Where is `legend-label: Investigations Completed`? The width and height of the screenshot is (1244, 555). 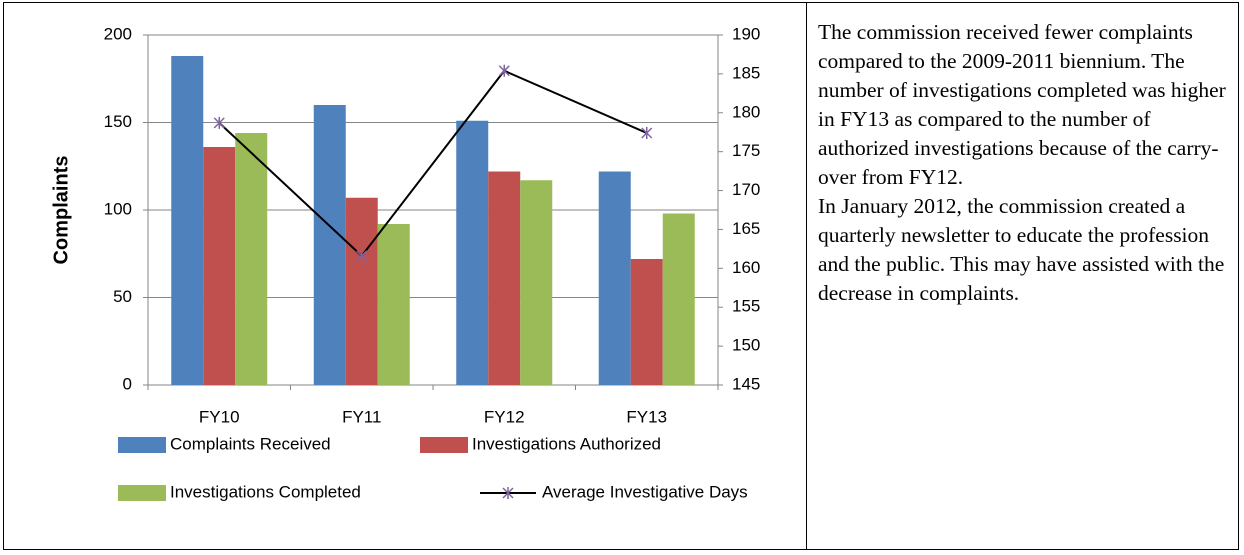
legend-label: Investigations Completed is located at coordinates (265, 491).